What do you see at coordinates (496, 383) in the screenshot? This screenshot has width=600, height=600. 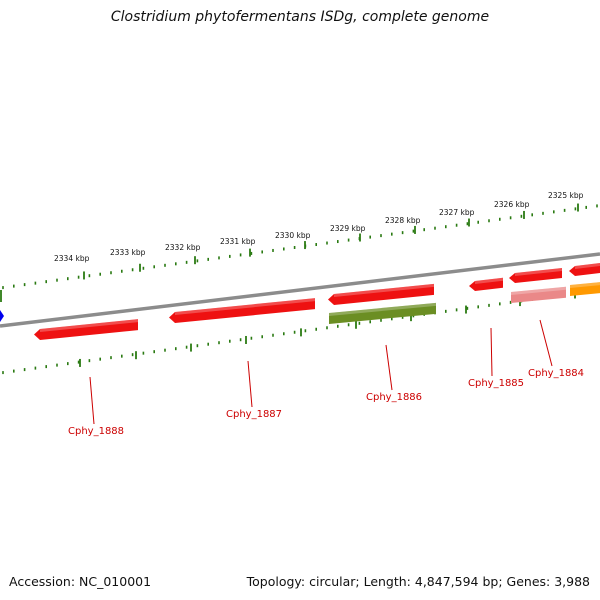 I see `gene-label: Cphy_1885` at bounding box center [496, 383].